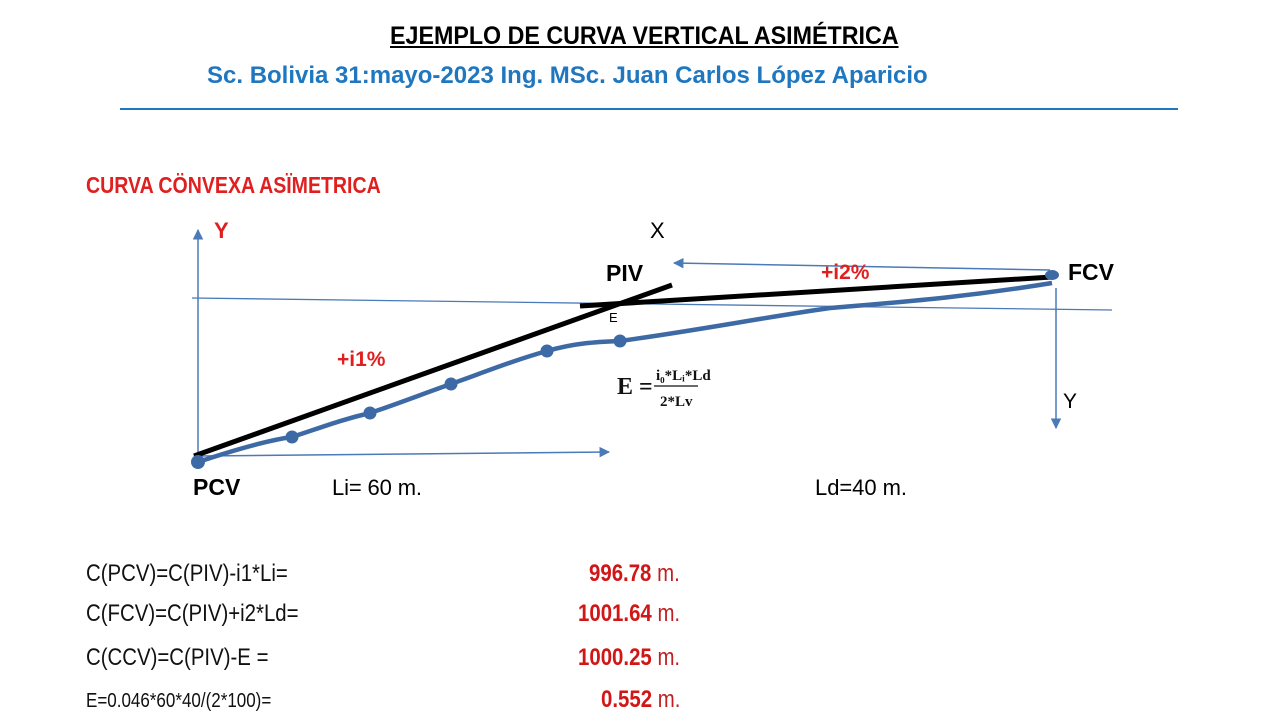 This screenshot has width=1280, height=720. What do you see at coordinates (192, 613) in the screenshot?
I see `calc-expr-fcv: C(FCV)=C(PIV)+i2*Ld=` at bounding box center [192, 613].